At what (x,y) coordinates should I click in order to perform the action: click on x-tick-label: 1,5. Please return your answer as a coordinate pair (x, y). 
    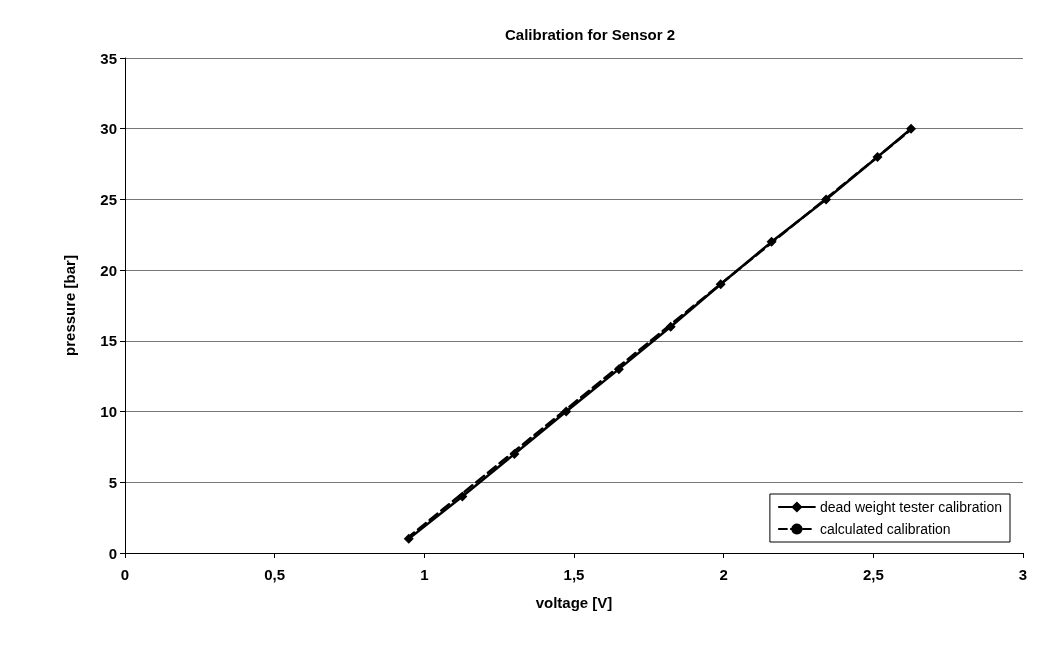
    Looking at the image, I should click on (574, 574).